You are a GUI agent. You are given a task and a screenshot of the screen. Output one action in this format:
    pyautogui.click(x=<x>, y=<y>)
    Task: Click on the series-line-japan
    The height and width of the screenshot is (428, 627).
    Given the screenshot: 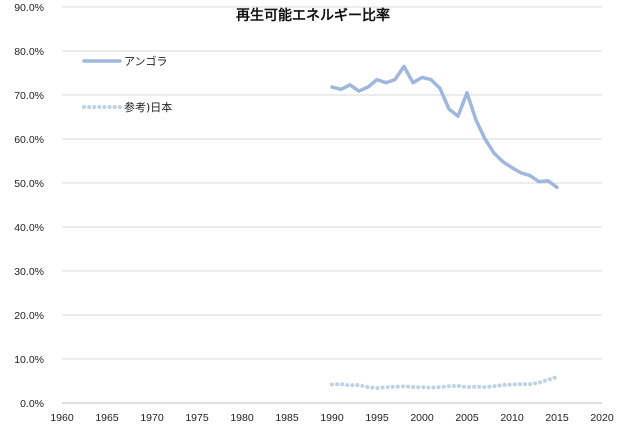 What is the action you would take?
    pyautogui.click(x=444, y=383)
    